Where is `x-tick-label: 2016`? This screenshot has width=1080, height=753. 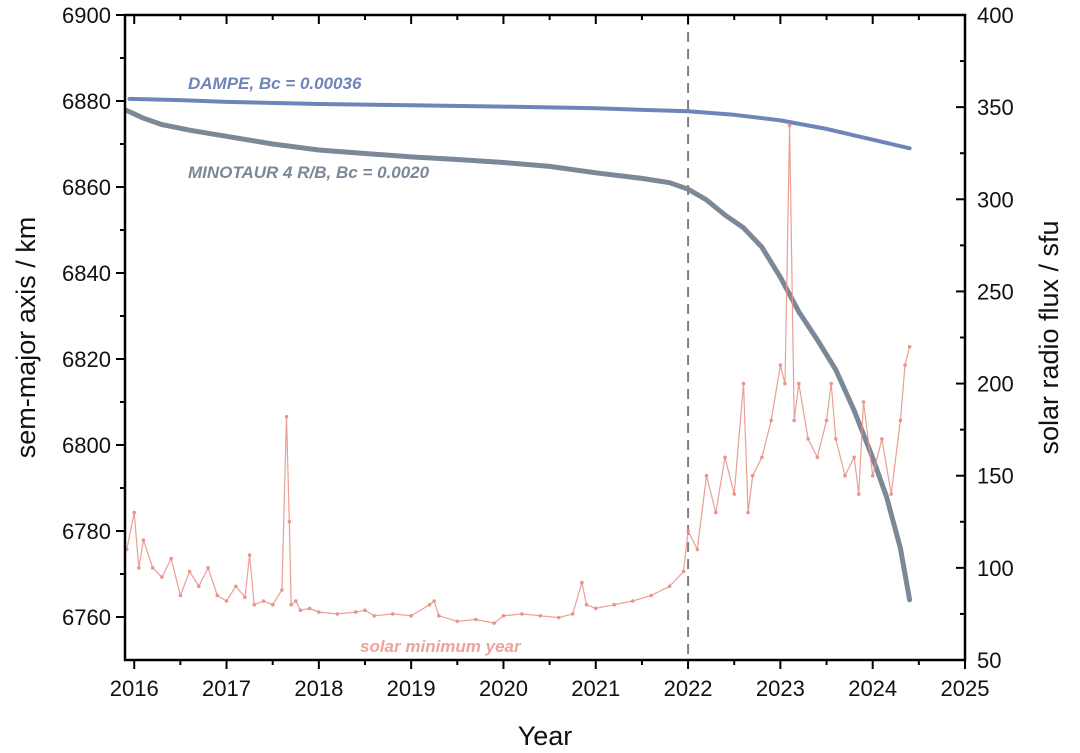
x-tick-label: 2016 is located at coordinates (134, 688).